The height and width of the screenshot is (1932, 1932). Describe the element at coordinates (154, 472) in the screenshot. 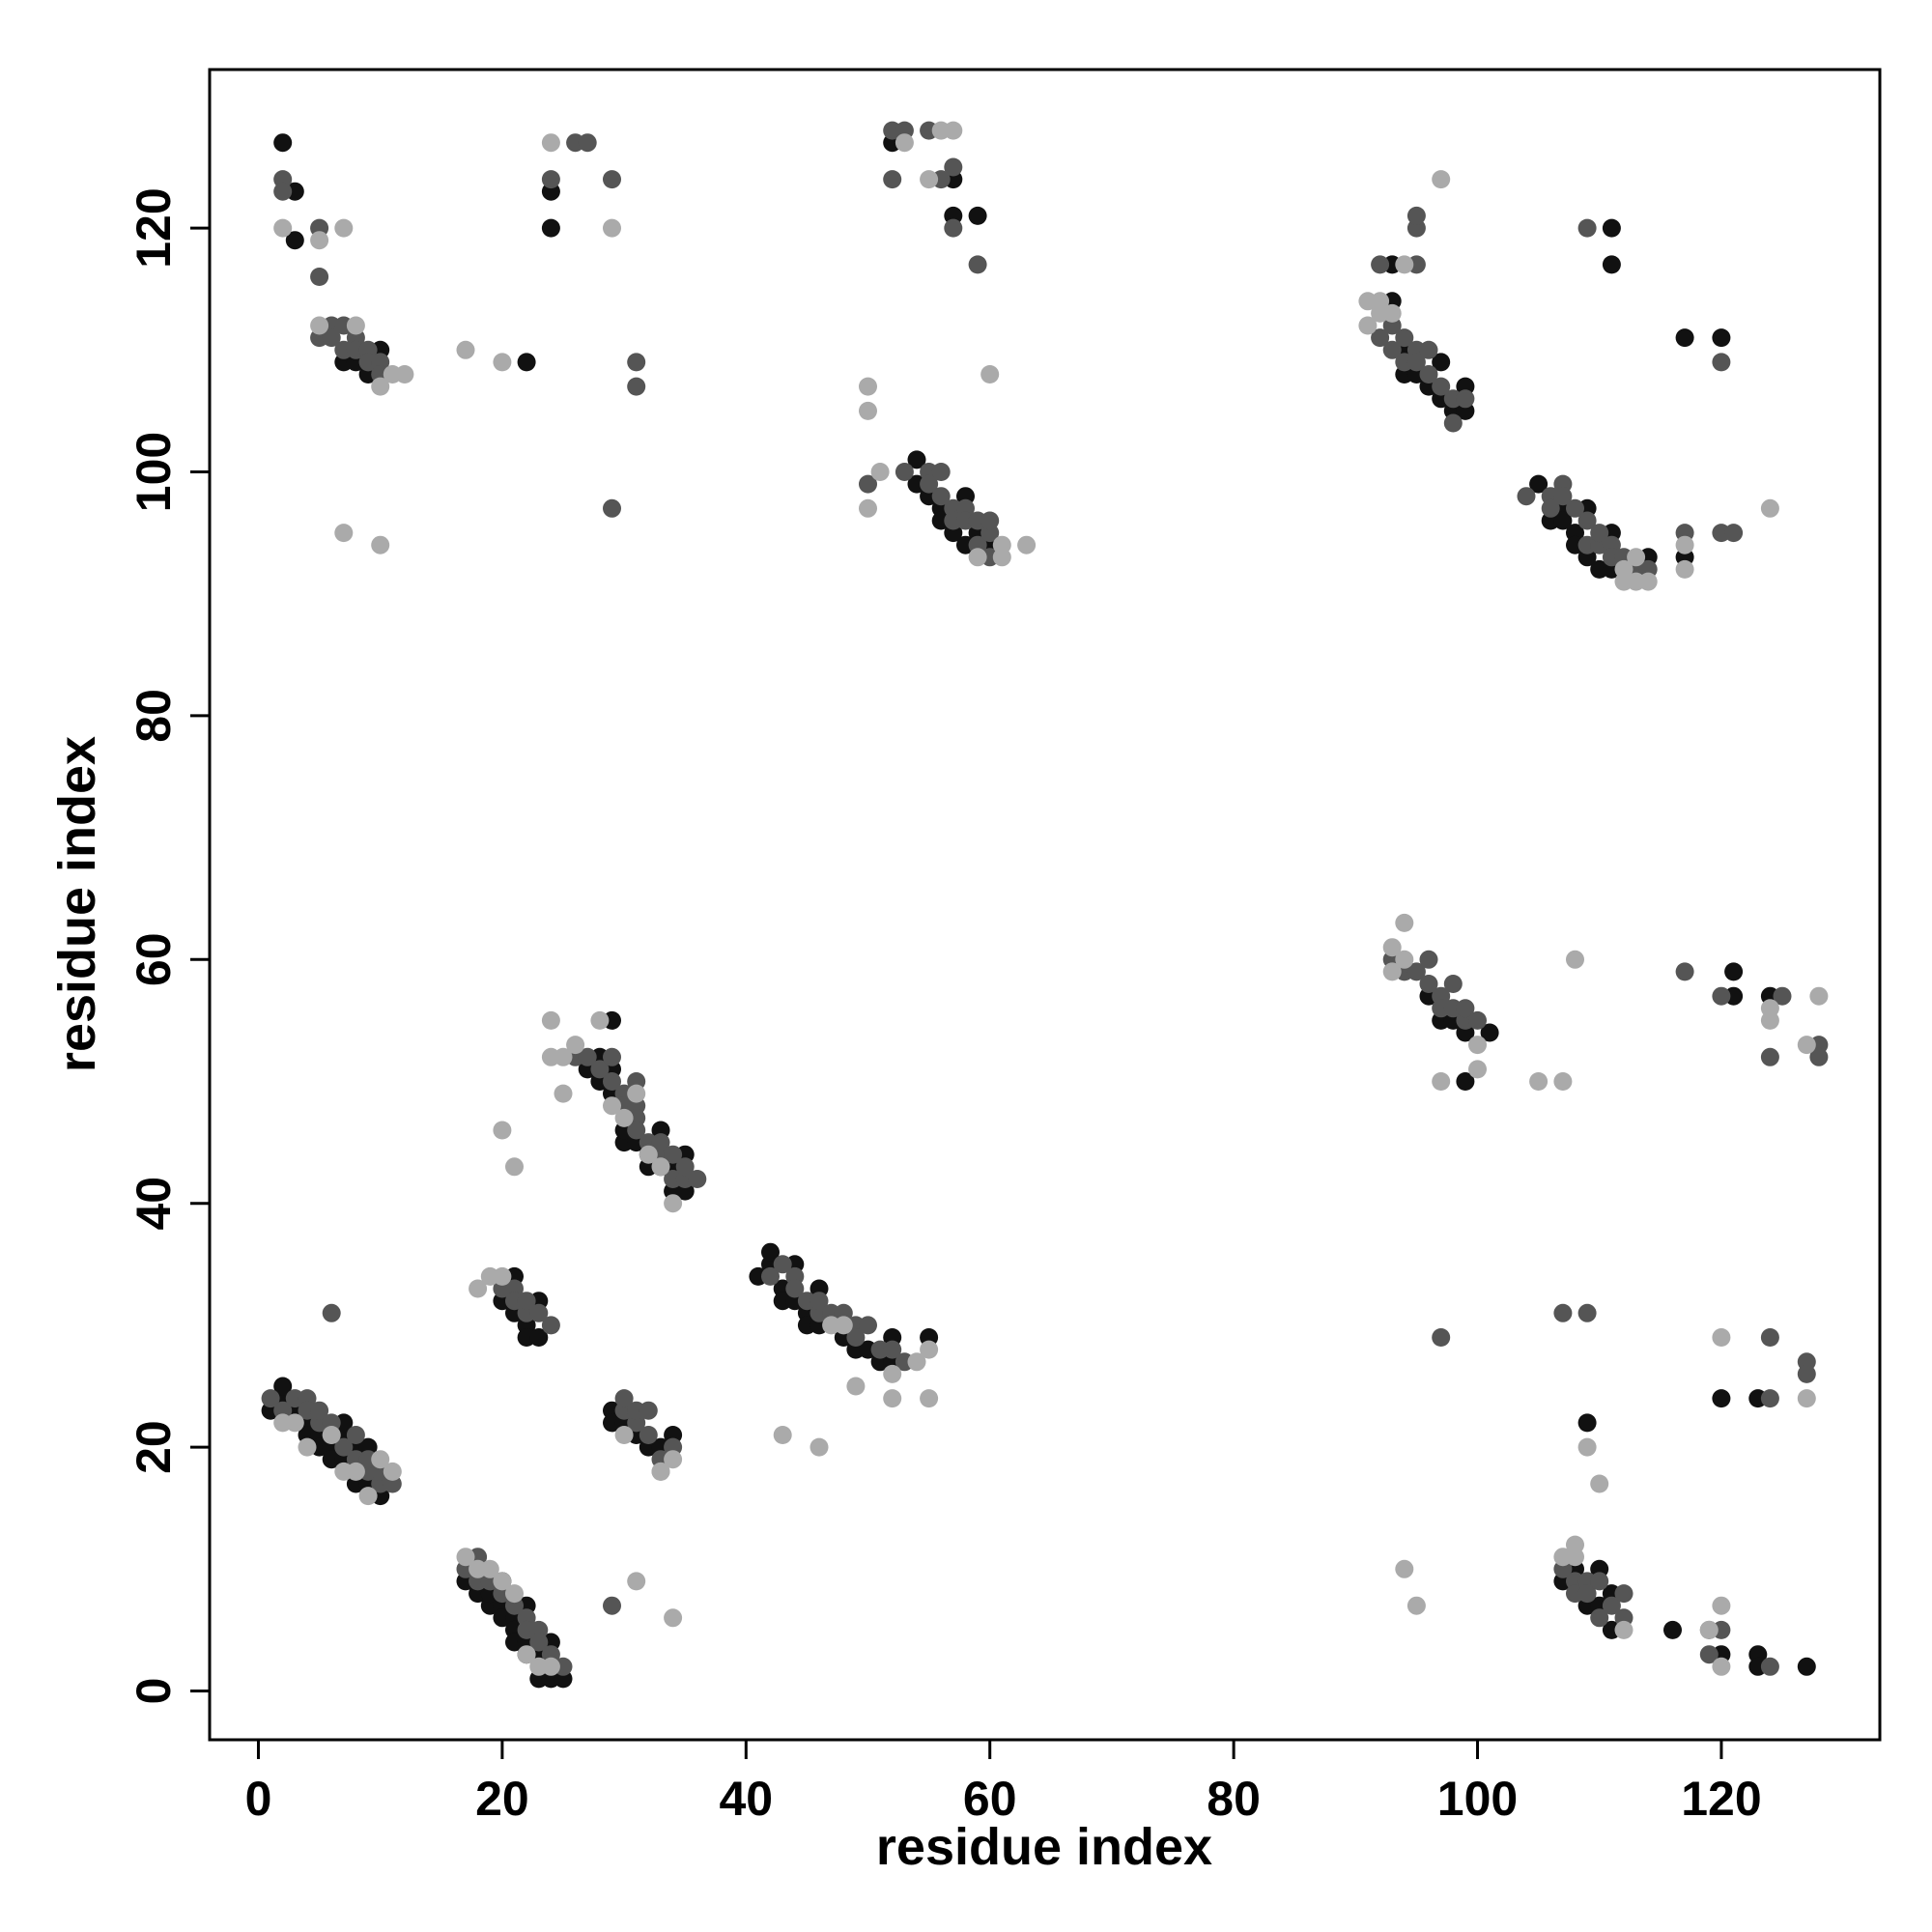

I see `y-tick-label: 100` at that location.